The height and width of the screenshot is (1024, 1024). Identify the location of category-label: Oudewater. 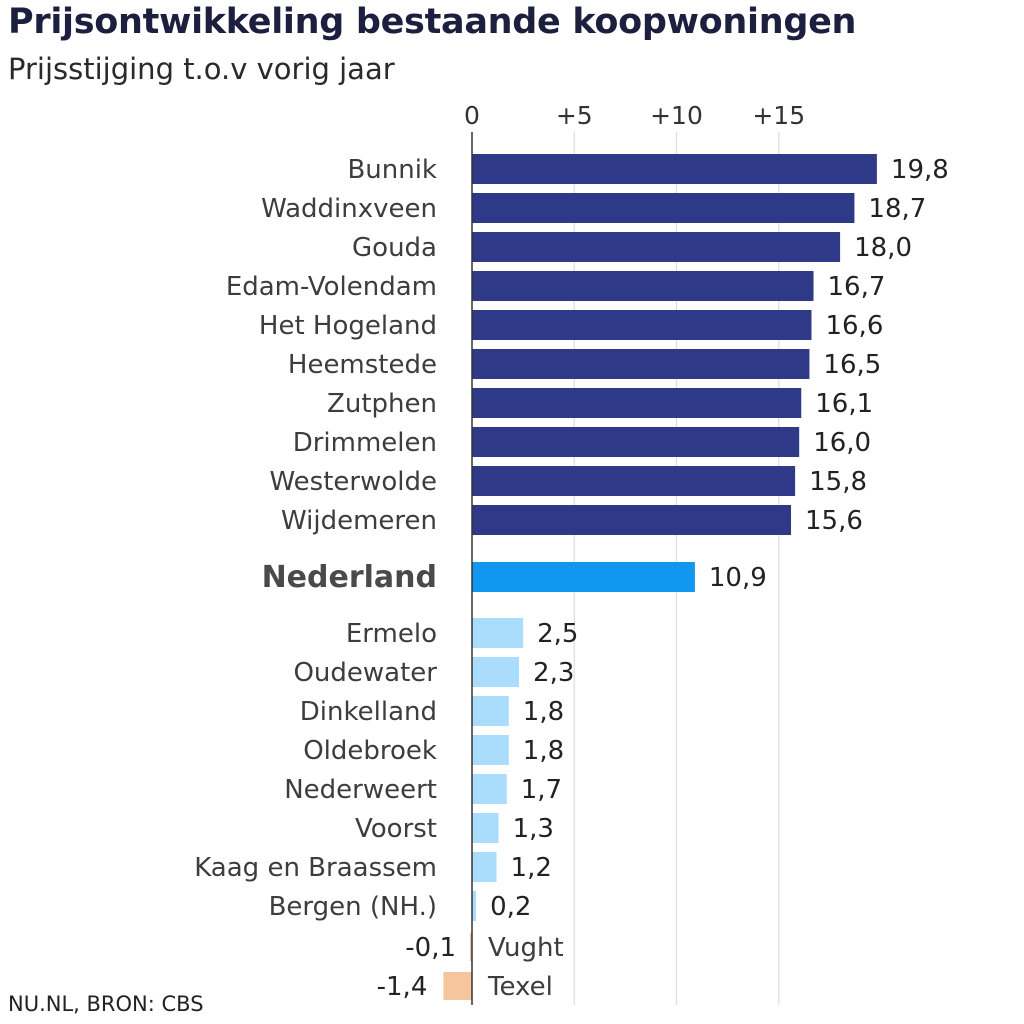
(365, 673).